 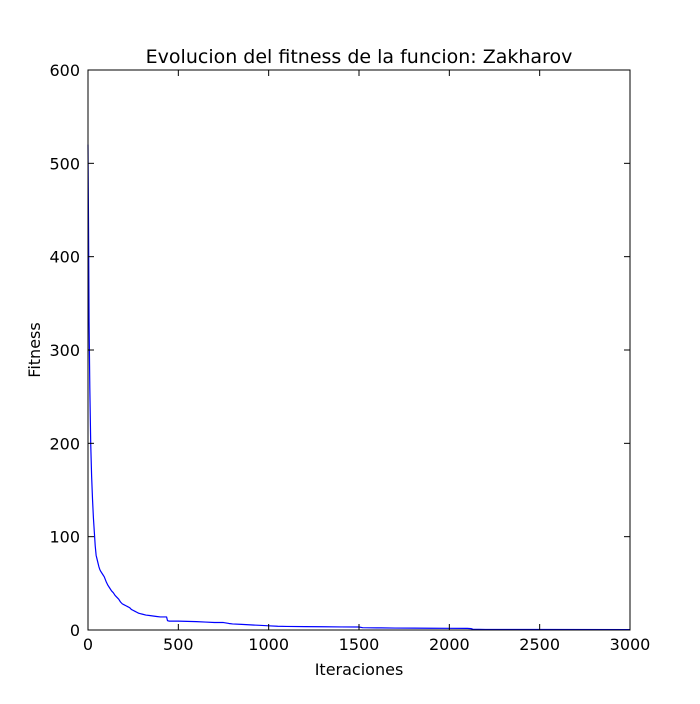 I want to click on x-tick-label: 1500, so click(x=359, y=644).